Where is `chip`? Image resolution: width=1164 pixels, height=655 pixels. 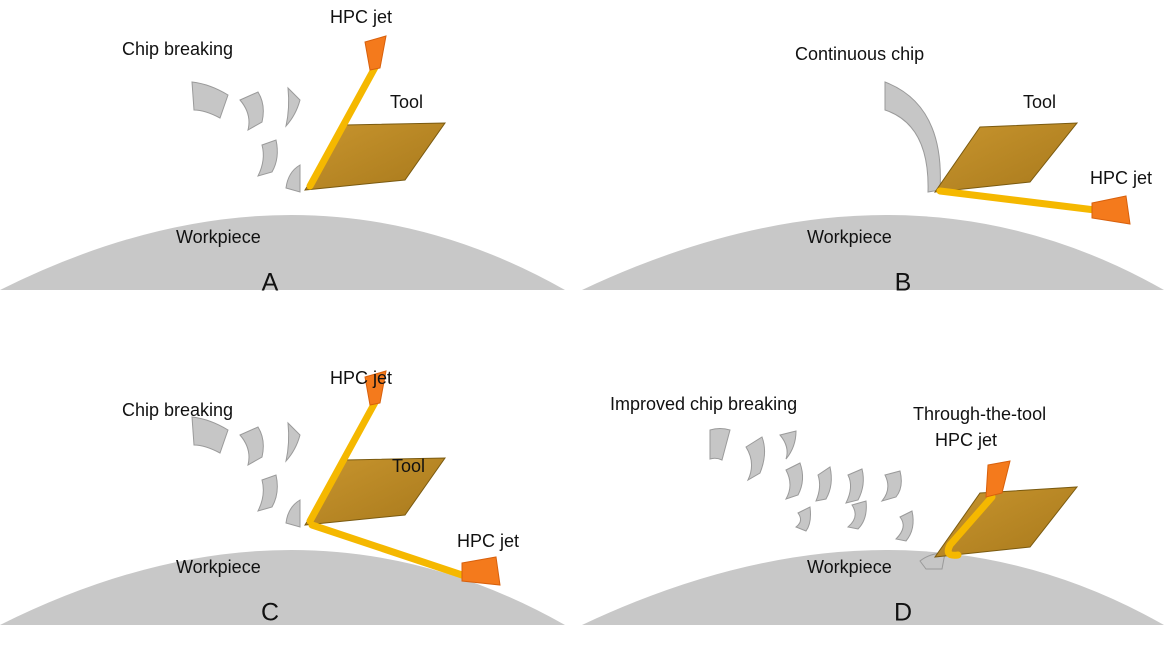
chip is located at coordinates (912, 137).